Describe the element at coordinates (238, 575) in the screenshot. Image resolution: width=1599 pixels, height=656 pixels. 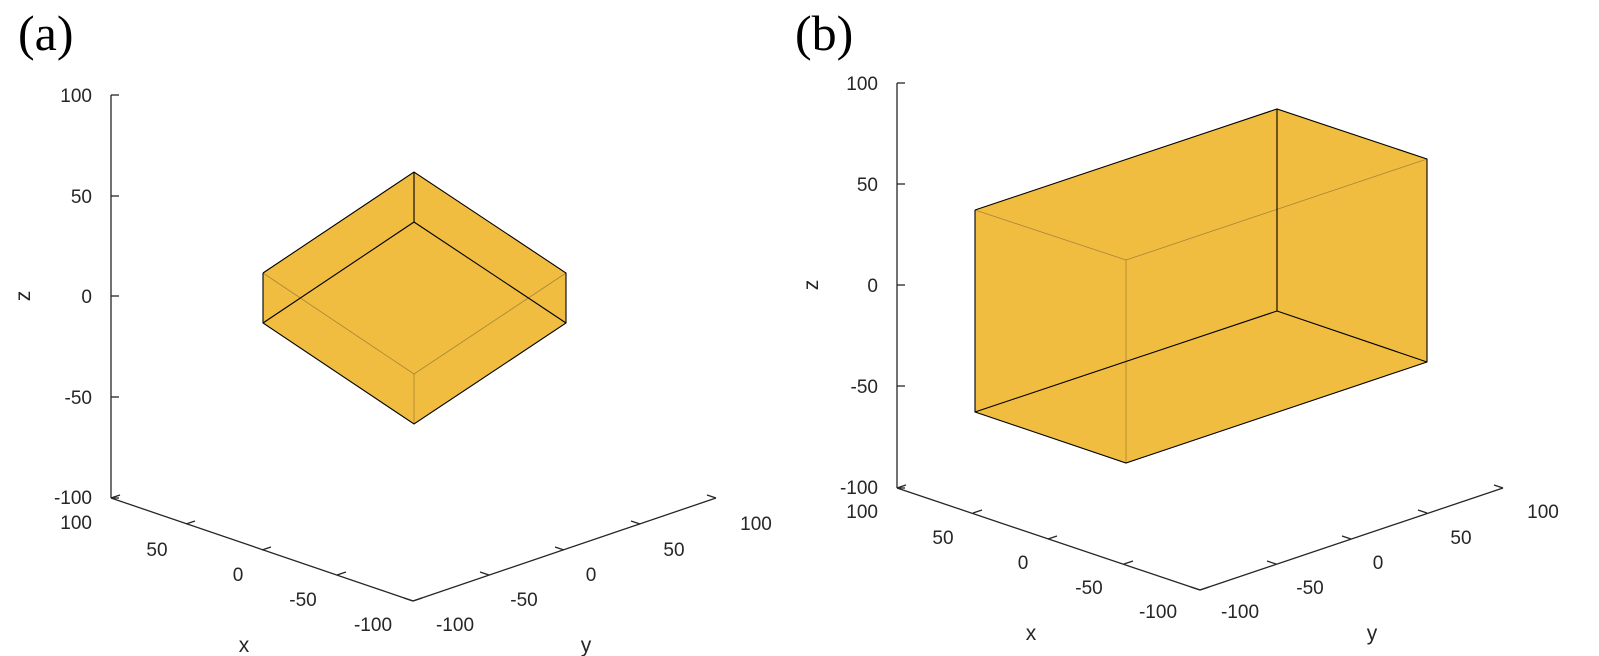
I see `panel-a-x-tick-label: 0` at that location.